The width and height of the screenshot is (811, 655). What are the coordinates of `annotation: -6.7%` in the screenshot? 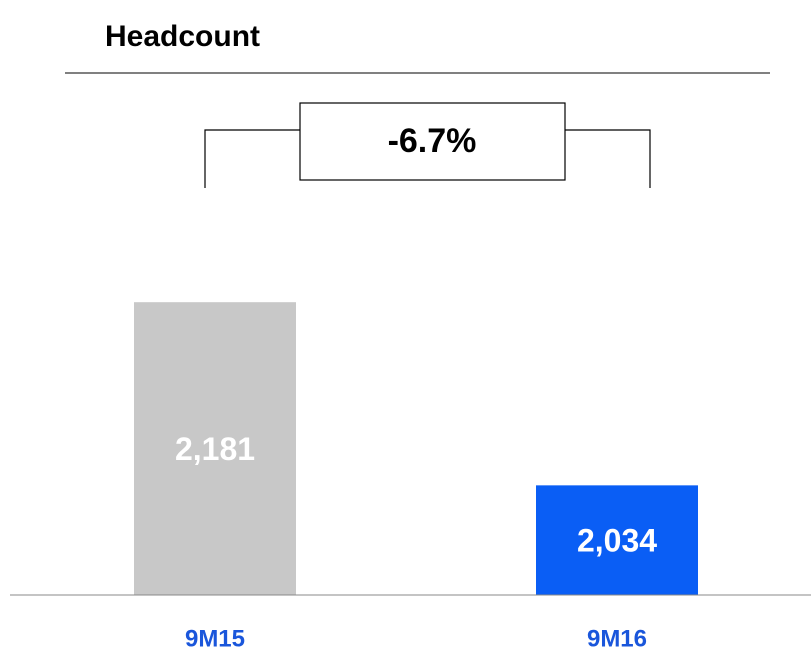 It's located at (432, 141).